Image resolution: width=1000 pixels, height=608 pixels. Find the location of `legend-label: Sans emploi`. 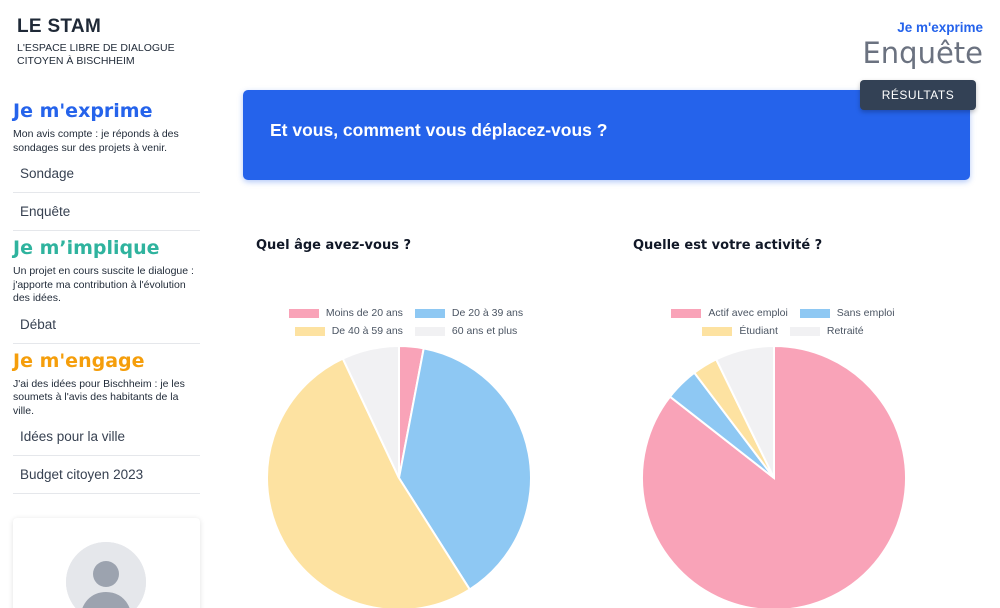

legend-label: Sans emploi is located at coordinates (865, 313).